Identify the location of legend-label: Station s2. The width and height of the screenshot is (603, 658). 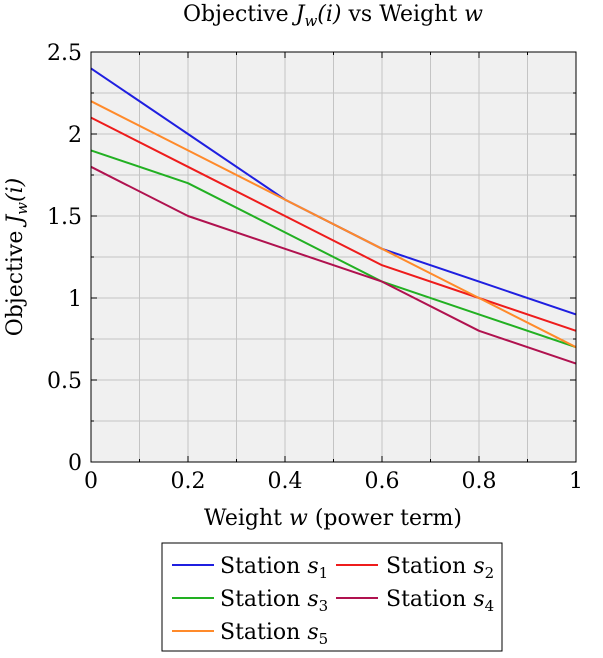
(440, 568).